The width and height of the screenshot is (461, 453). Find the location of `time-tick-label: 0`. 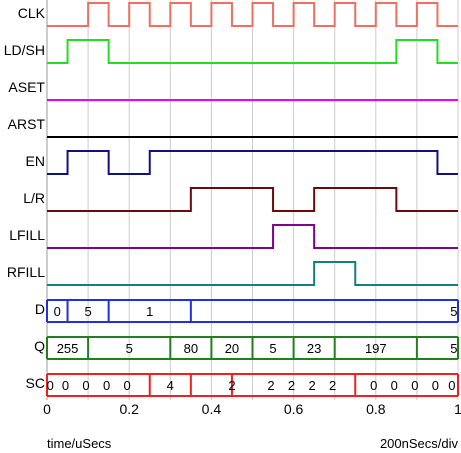

time-tick-label: 0 is located at coordinates (47, 409).